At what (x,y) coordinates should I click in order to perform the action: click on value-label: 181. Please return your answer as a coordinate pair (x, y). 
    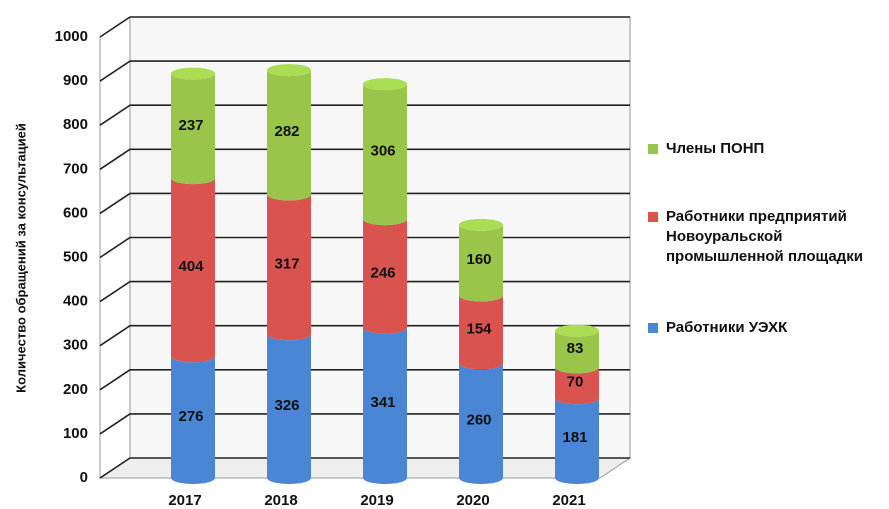
    Looking at the image, I should click on (574, 437).